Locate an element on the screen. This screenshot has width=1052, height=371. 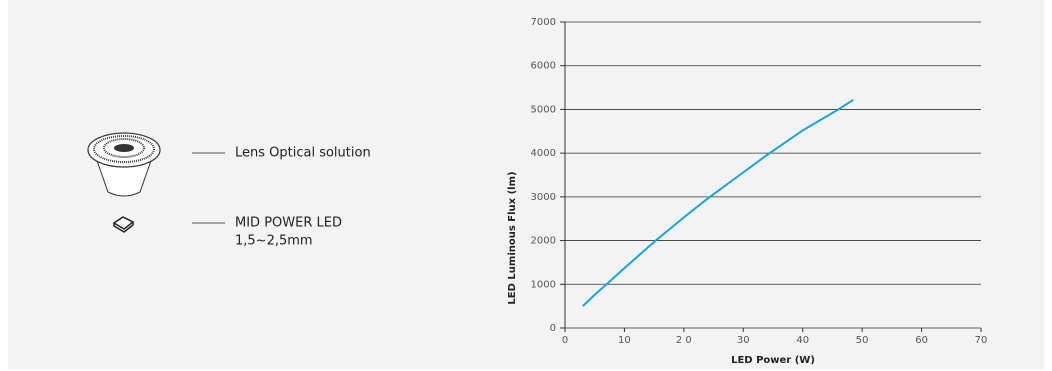
callout-label: MID POWER LED is located at coordinates (288, 223).